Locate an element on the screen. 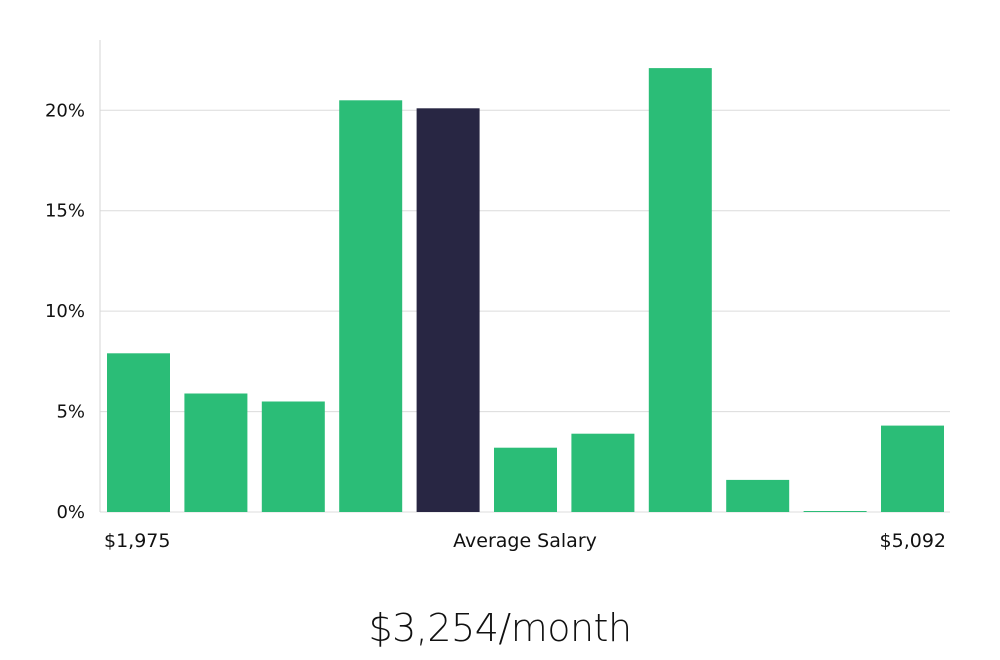 The height and width of the screenshot is (660, 1000). y-axis-ticks: 0% 5% 10% 15% 20% is located at coordinates (65, 311).